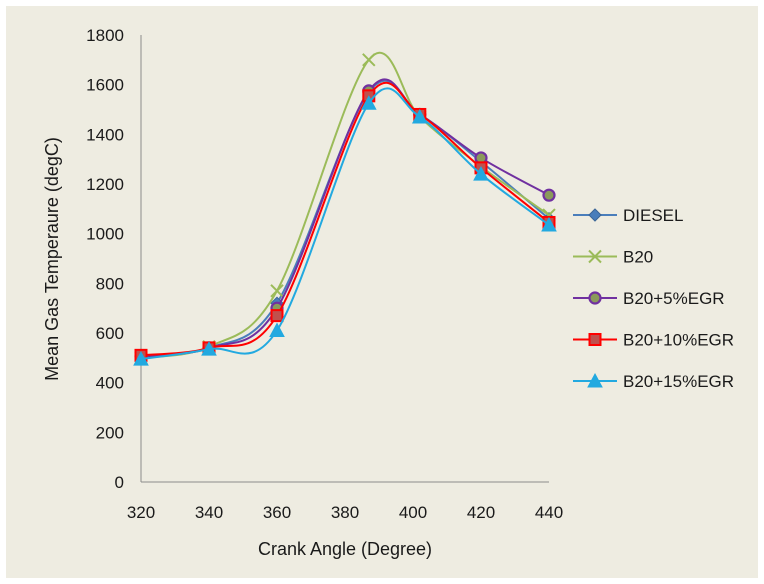 This screenshot has height=584, width=764. I want to click on y-tick-label: 800, so click(110, 283).